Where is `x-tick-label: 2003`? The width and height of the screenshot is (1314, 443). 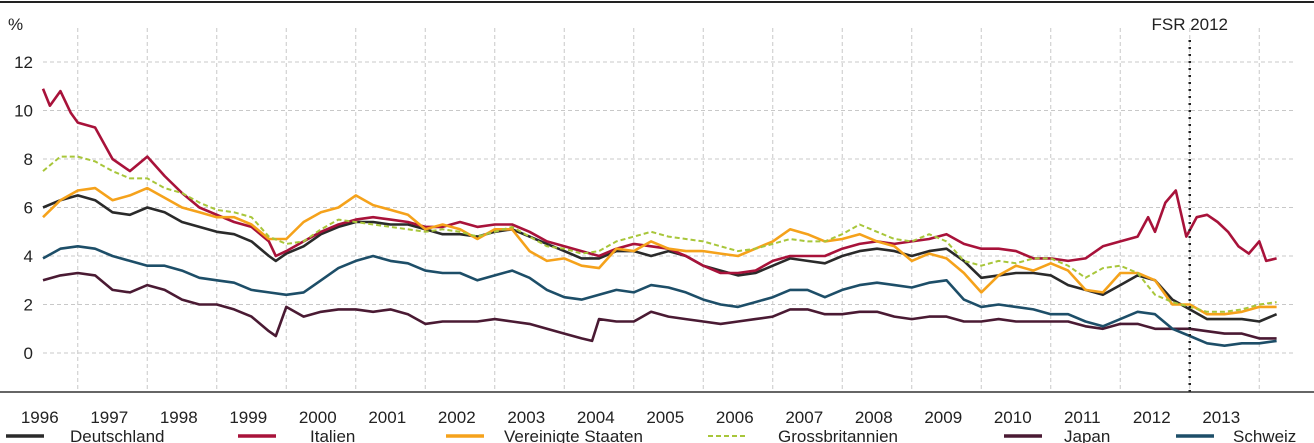 x-tick-label: 2003 is located at coordinates (526, 417).